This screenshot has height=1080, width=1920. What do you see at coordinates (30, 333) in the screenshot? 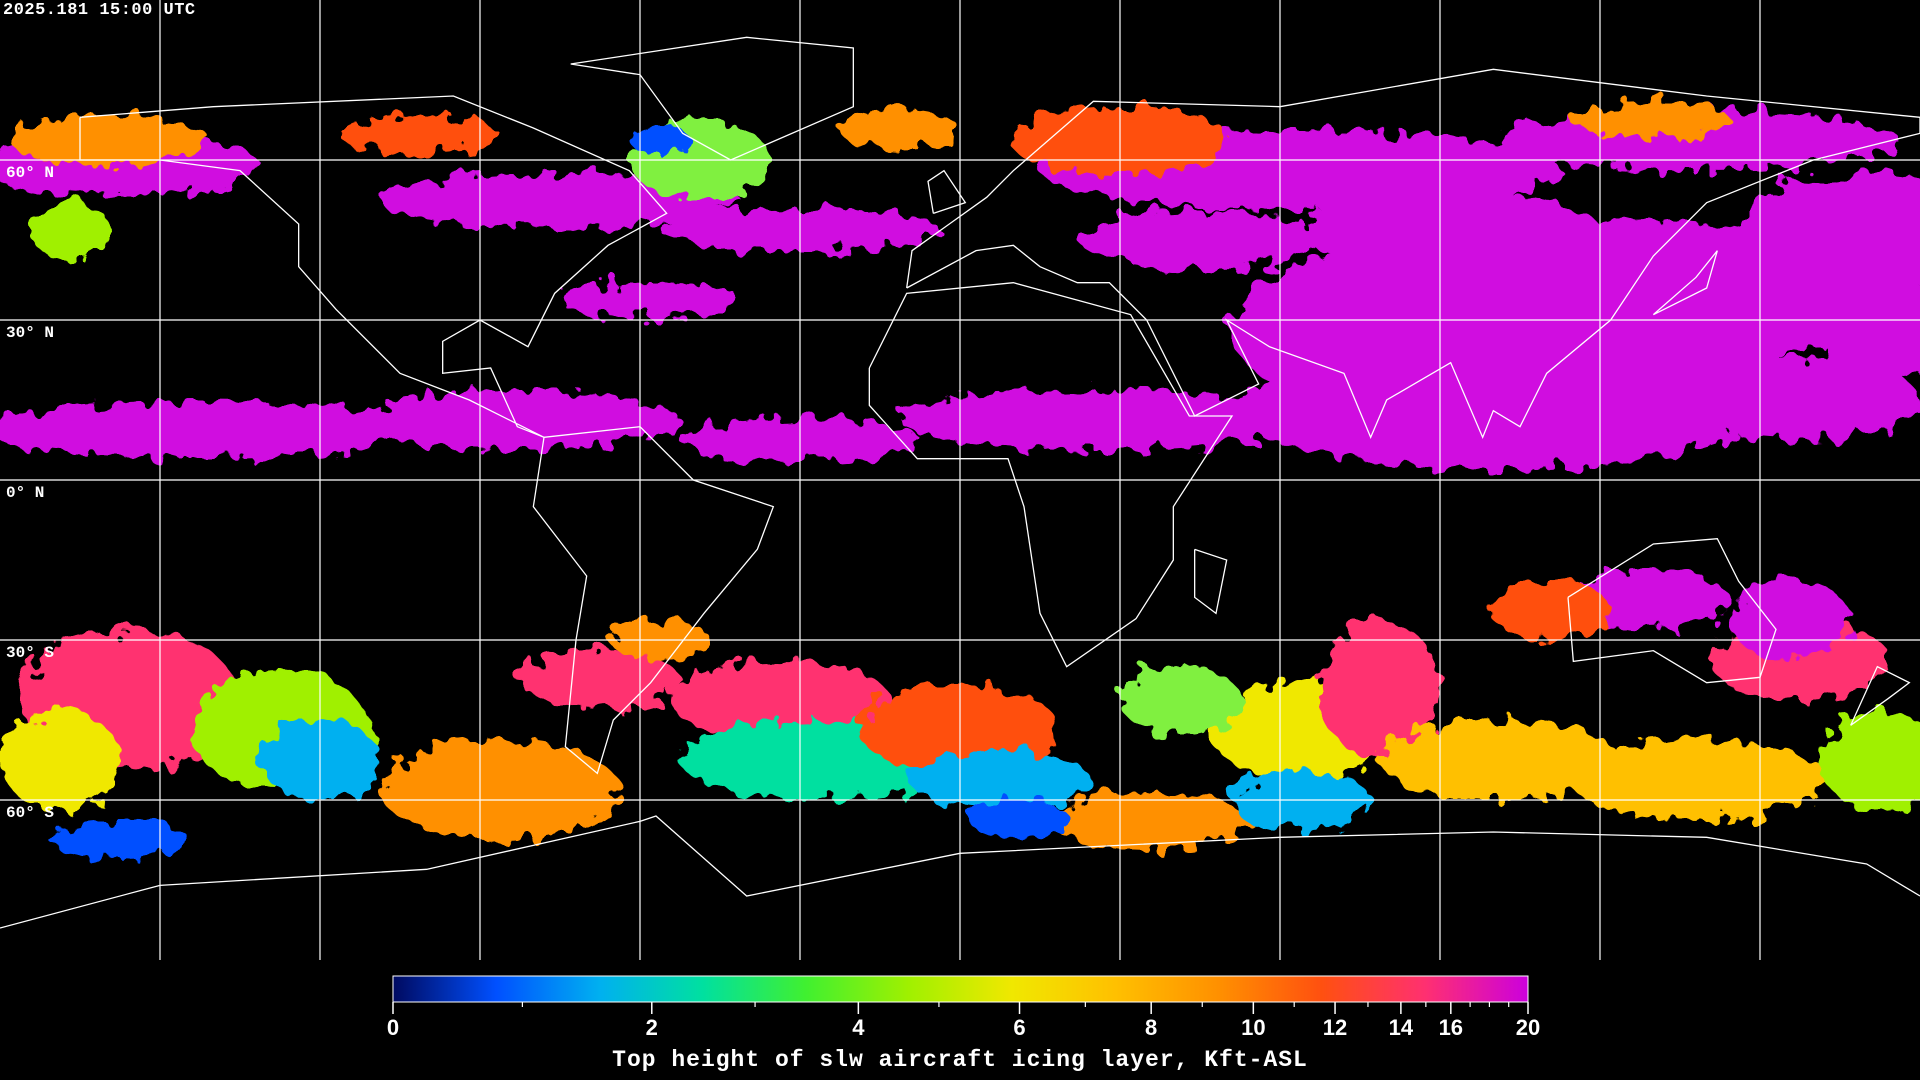
I see `lat-label-30n: 30° N` at bounding box center [30, 333].